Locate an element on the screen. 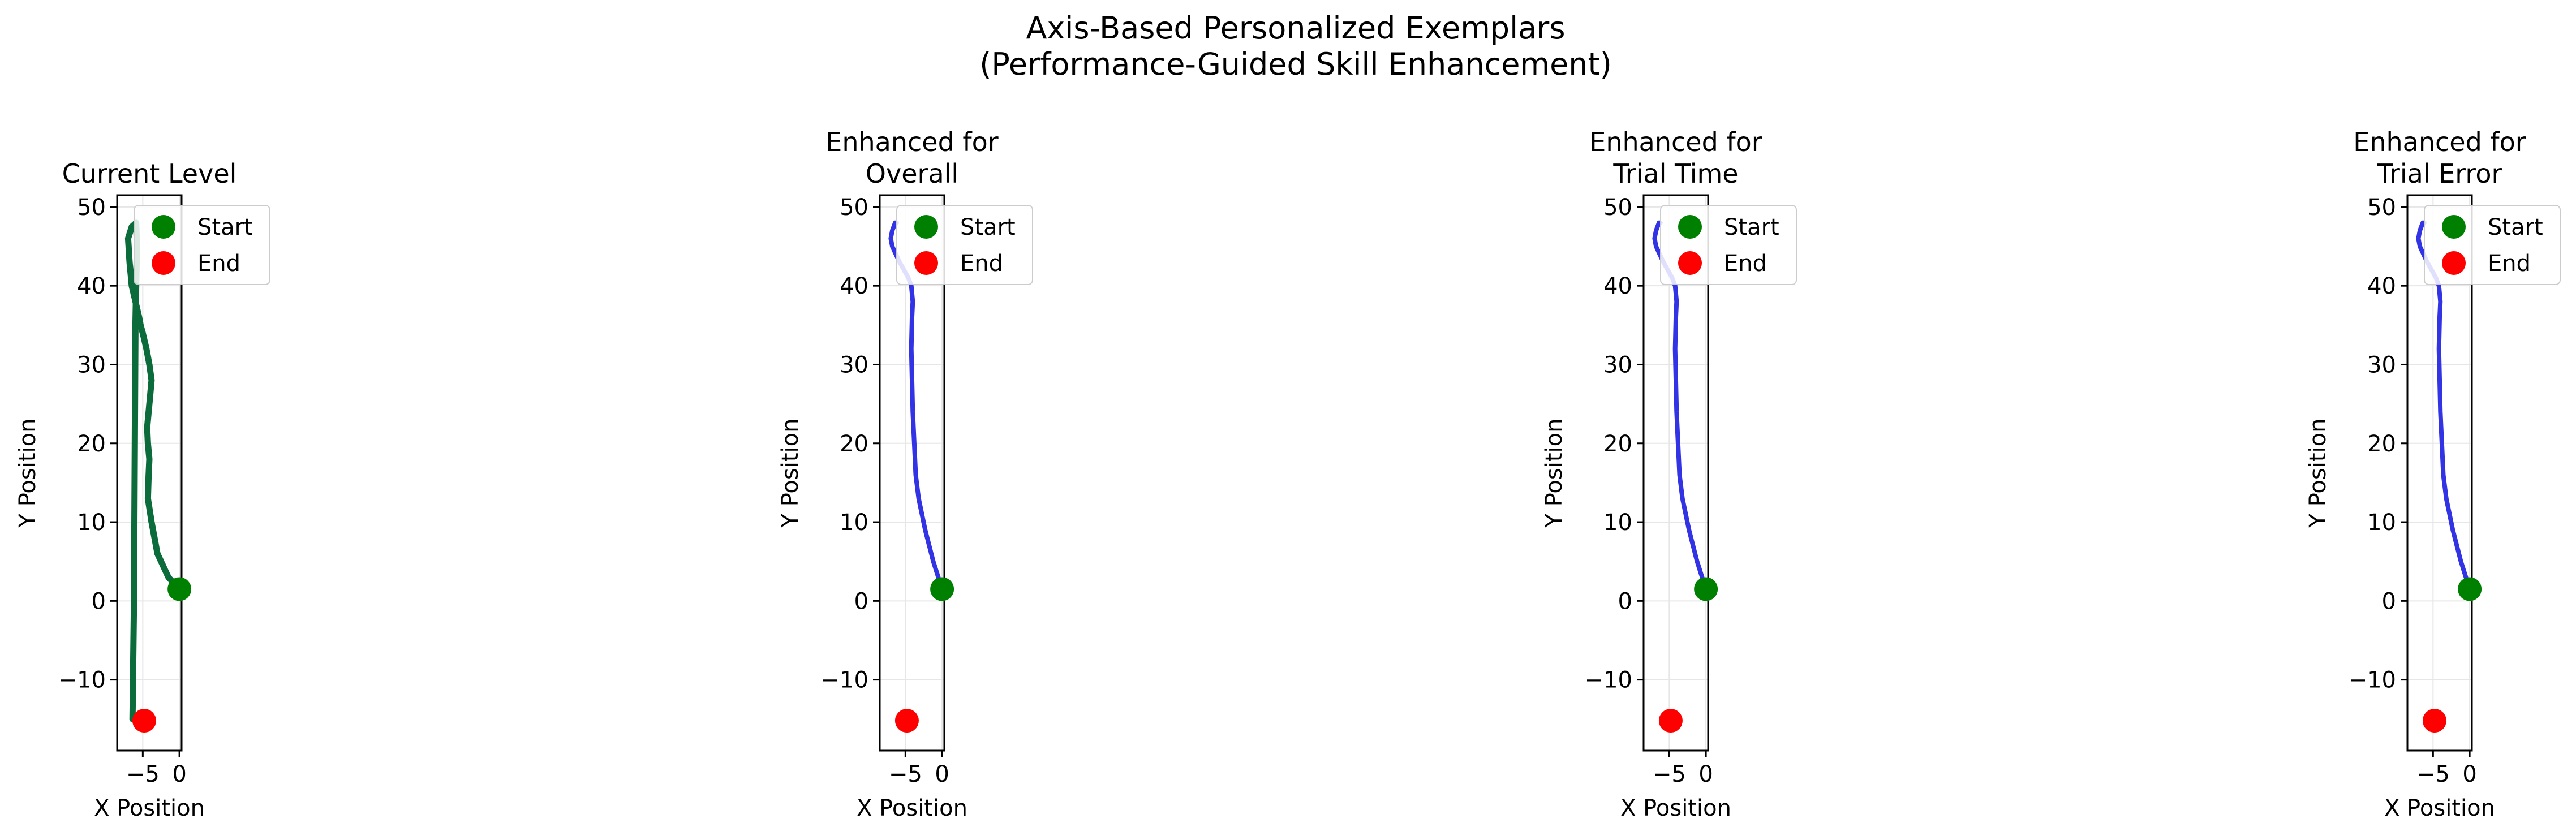  figure-title: Axis-Based Personalized Exemplars is located at coordinates (1296, 28).